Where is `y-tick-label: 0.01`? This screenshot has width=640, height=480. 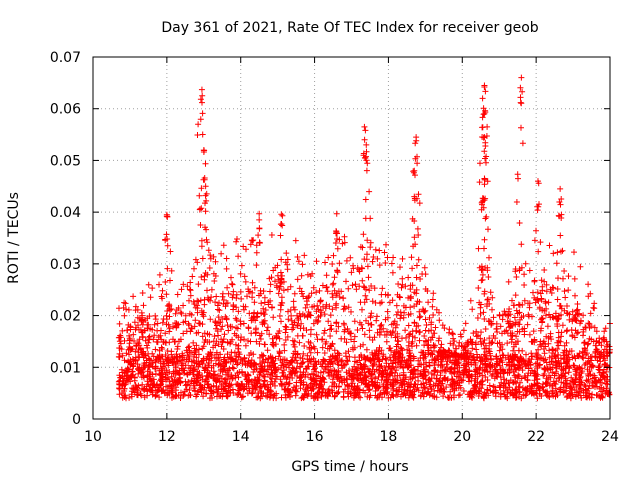
y-tick-label: 0.01 is located at coordinates (65, 368).